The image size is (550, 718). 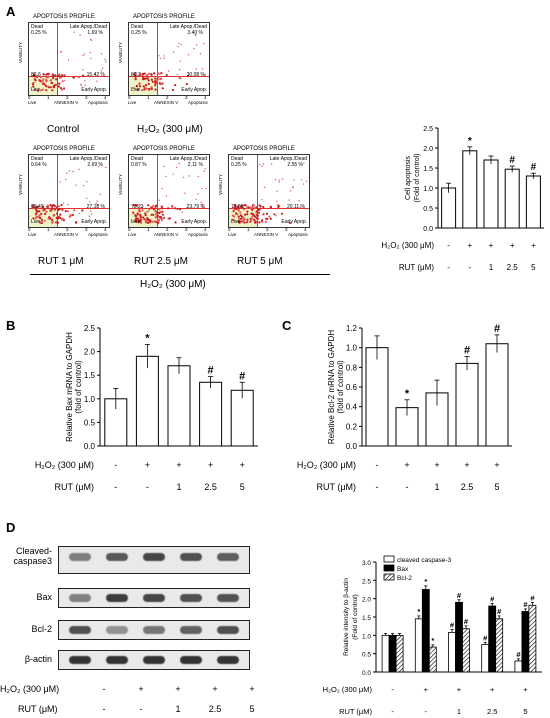 I want to click on quadrant-late-value: 3.40 %, so click(x=195, y=33).